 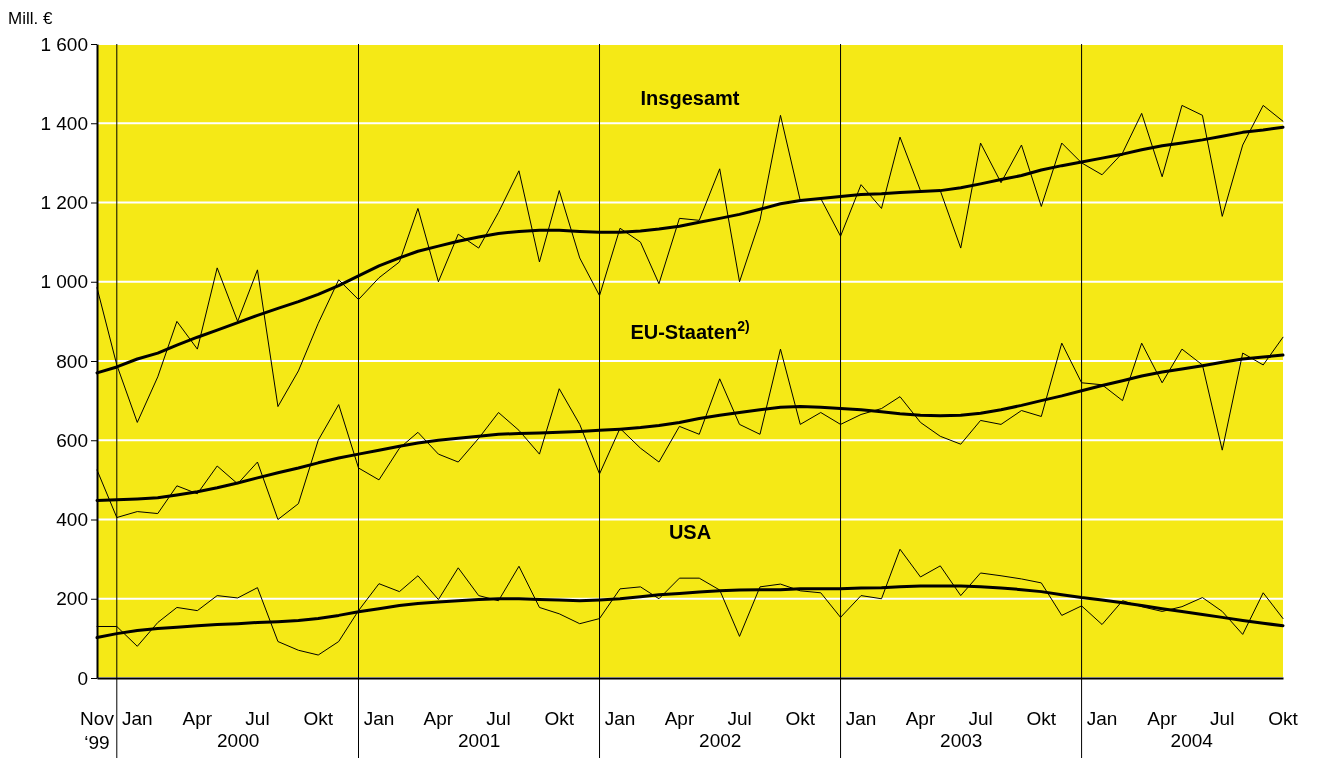 What do you see at coordinates (1192, 740) in the screenshot?
I see `x2-tick-label: 2004` at bounding box center [1192, 740].